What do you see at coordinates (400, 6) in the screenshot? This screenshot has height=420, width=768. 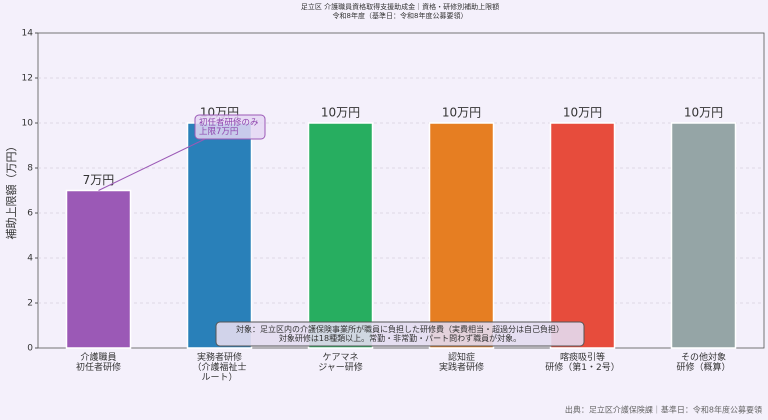 I see `chart-title: 足立区 介護職員資格取得支援助成金｜資格・研修別補助上限額` at bounding box center [400, 6].